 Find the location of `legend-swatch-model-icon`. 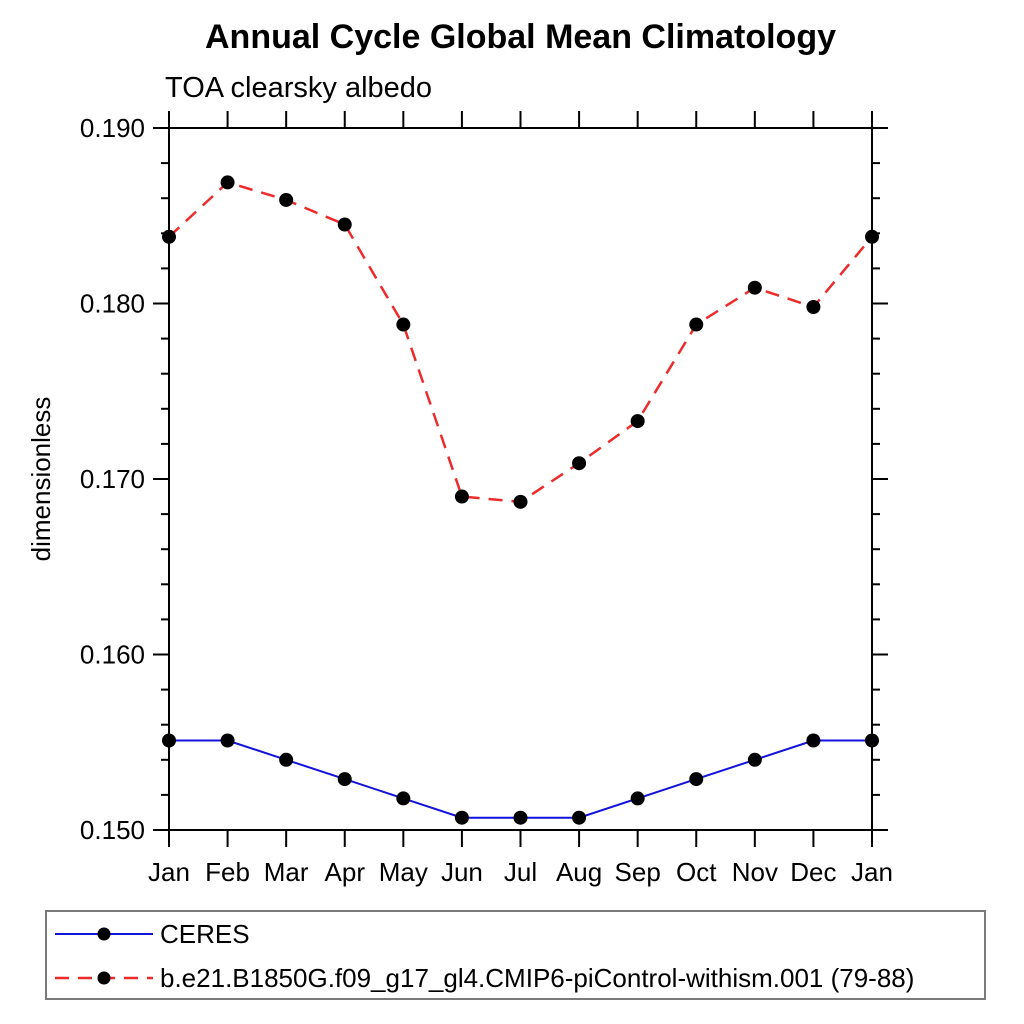

legend-swatch-model-icon is located at coordinates (104, 978).